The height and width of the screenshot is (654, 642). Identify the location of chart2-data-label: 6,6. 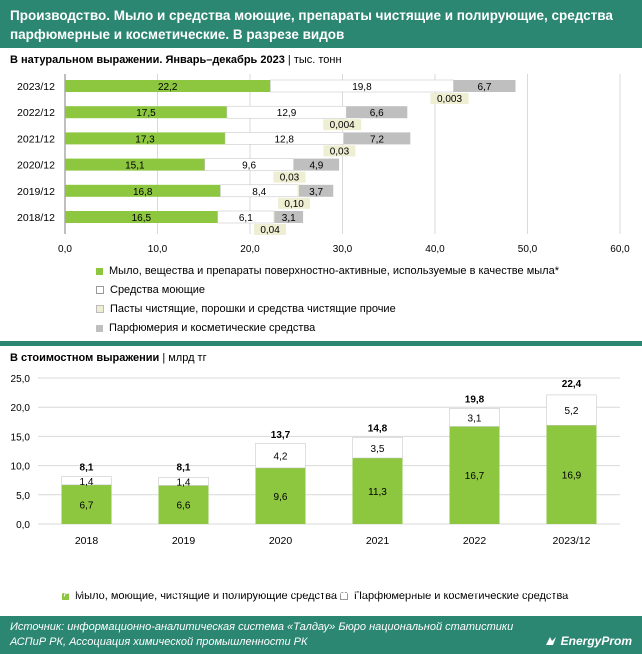
(184, 506).